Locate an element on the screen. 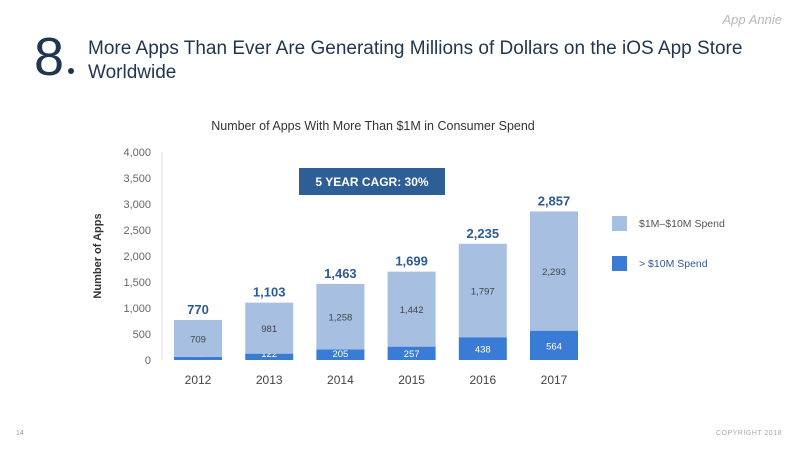  bar-value-label: 438 is located at coordinates (483, 350).